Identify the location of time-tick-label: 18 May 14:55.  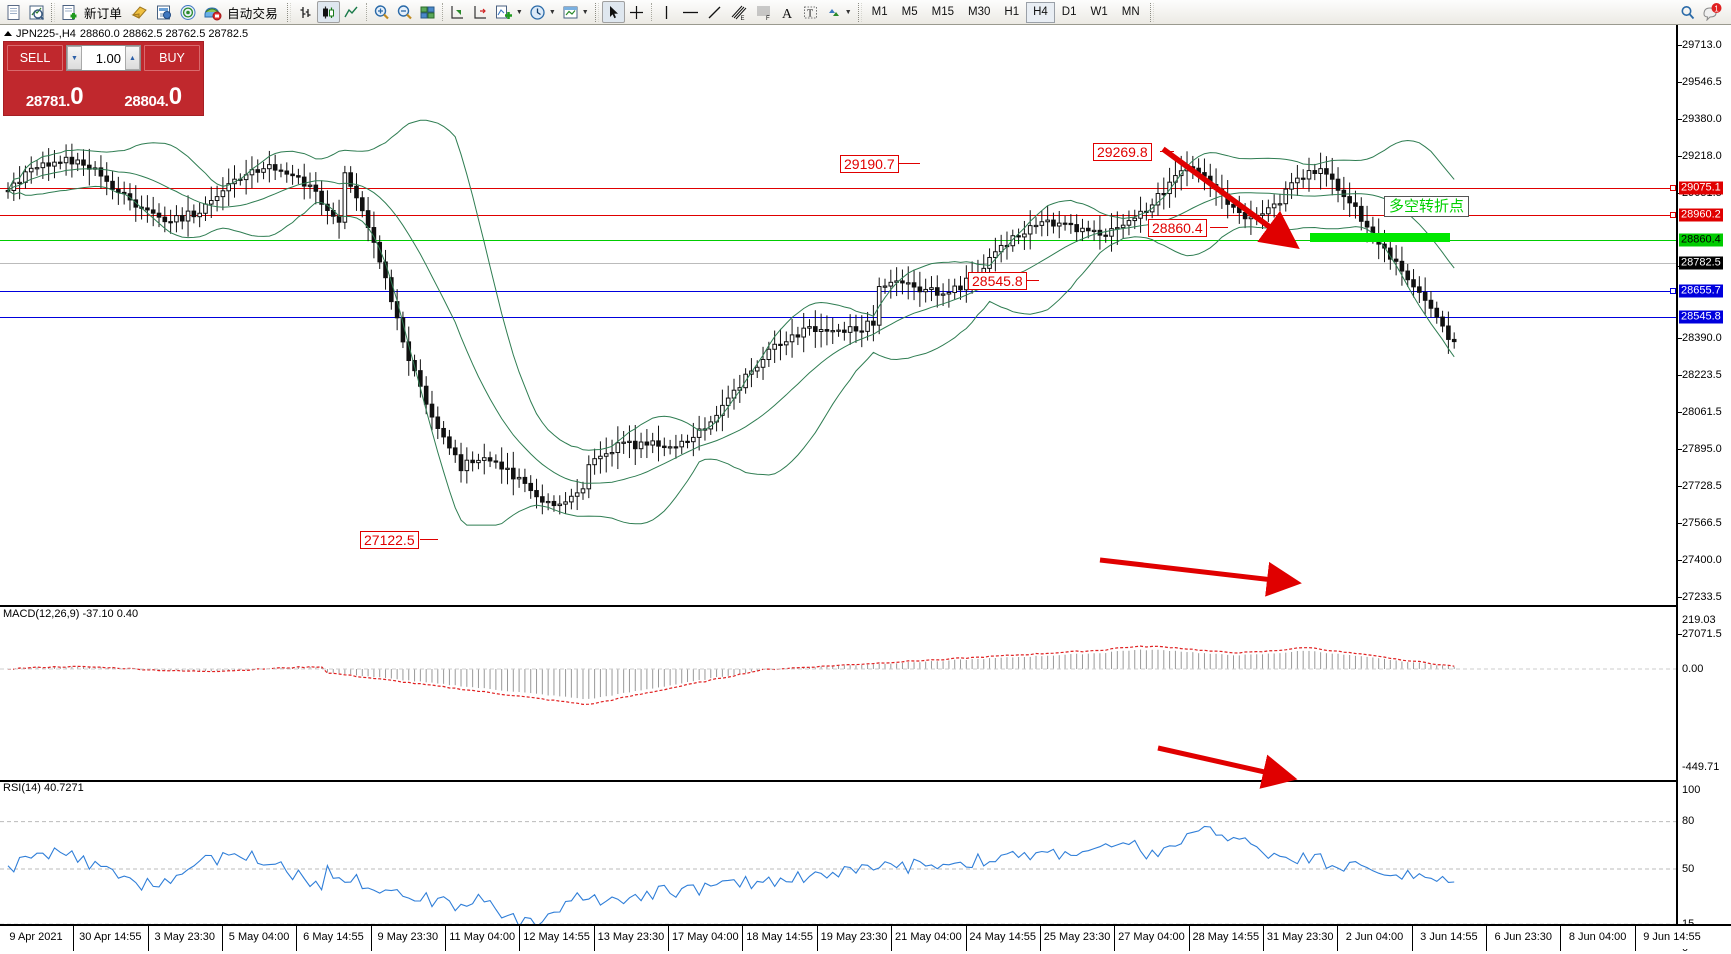
(779, 937).